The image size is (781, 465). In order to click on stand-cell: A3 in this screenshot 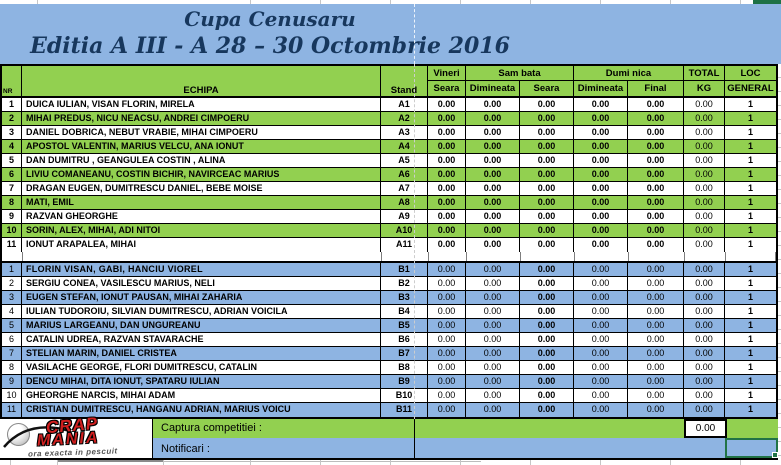, I will do `click(404, 132)`.